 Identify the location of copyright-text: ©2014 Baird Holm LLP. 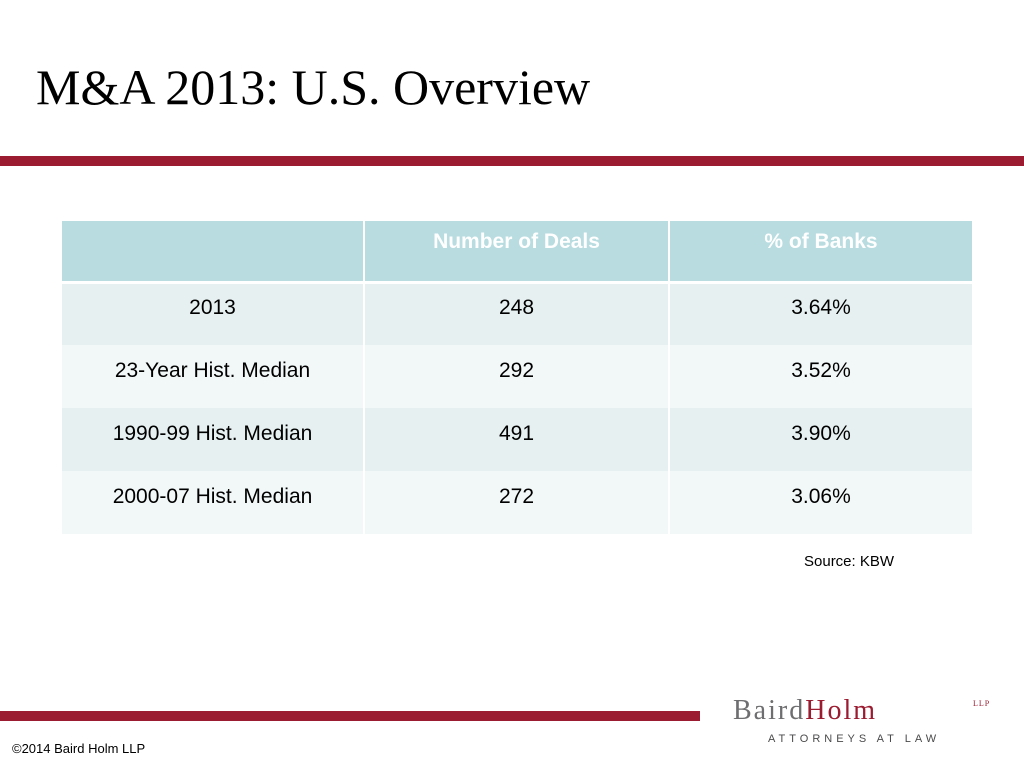
(79, 748).